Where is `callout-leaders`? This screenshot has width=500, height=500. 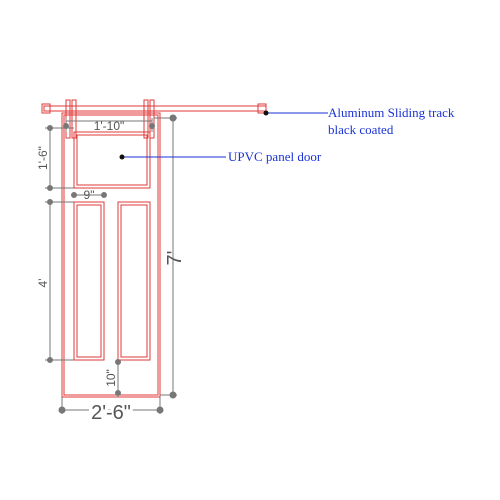 callout-leaders is located at coordinates (223, 135).